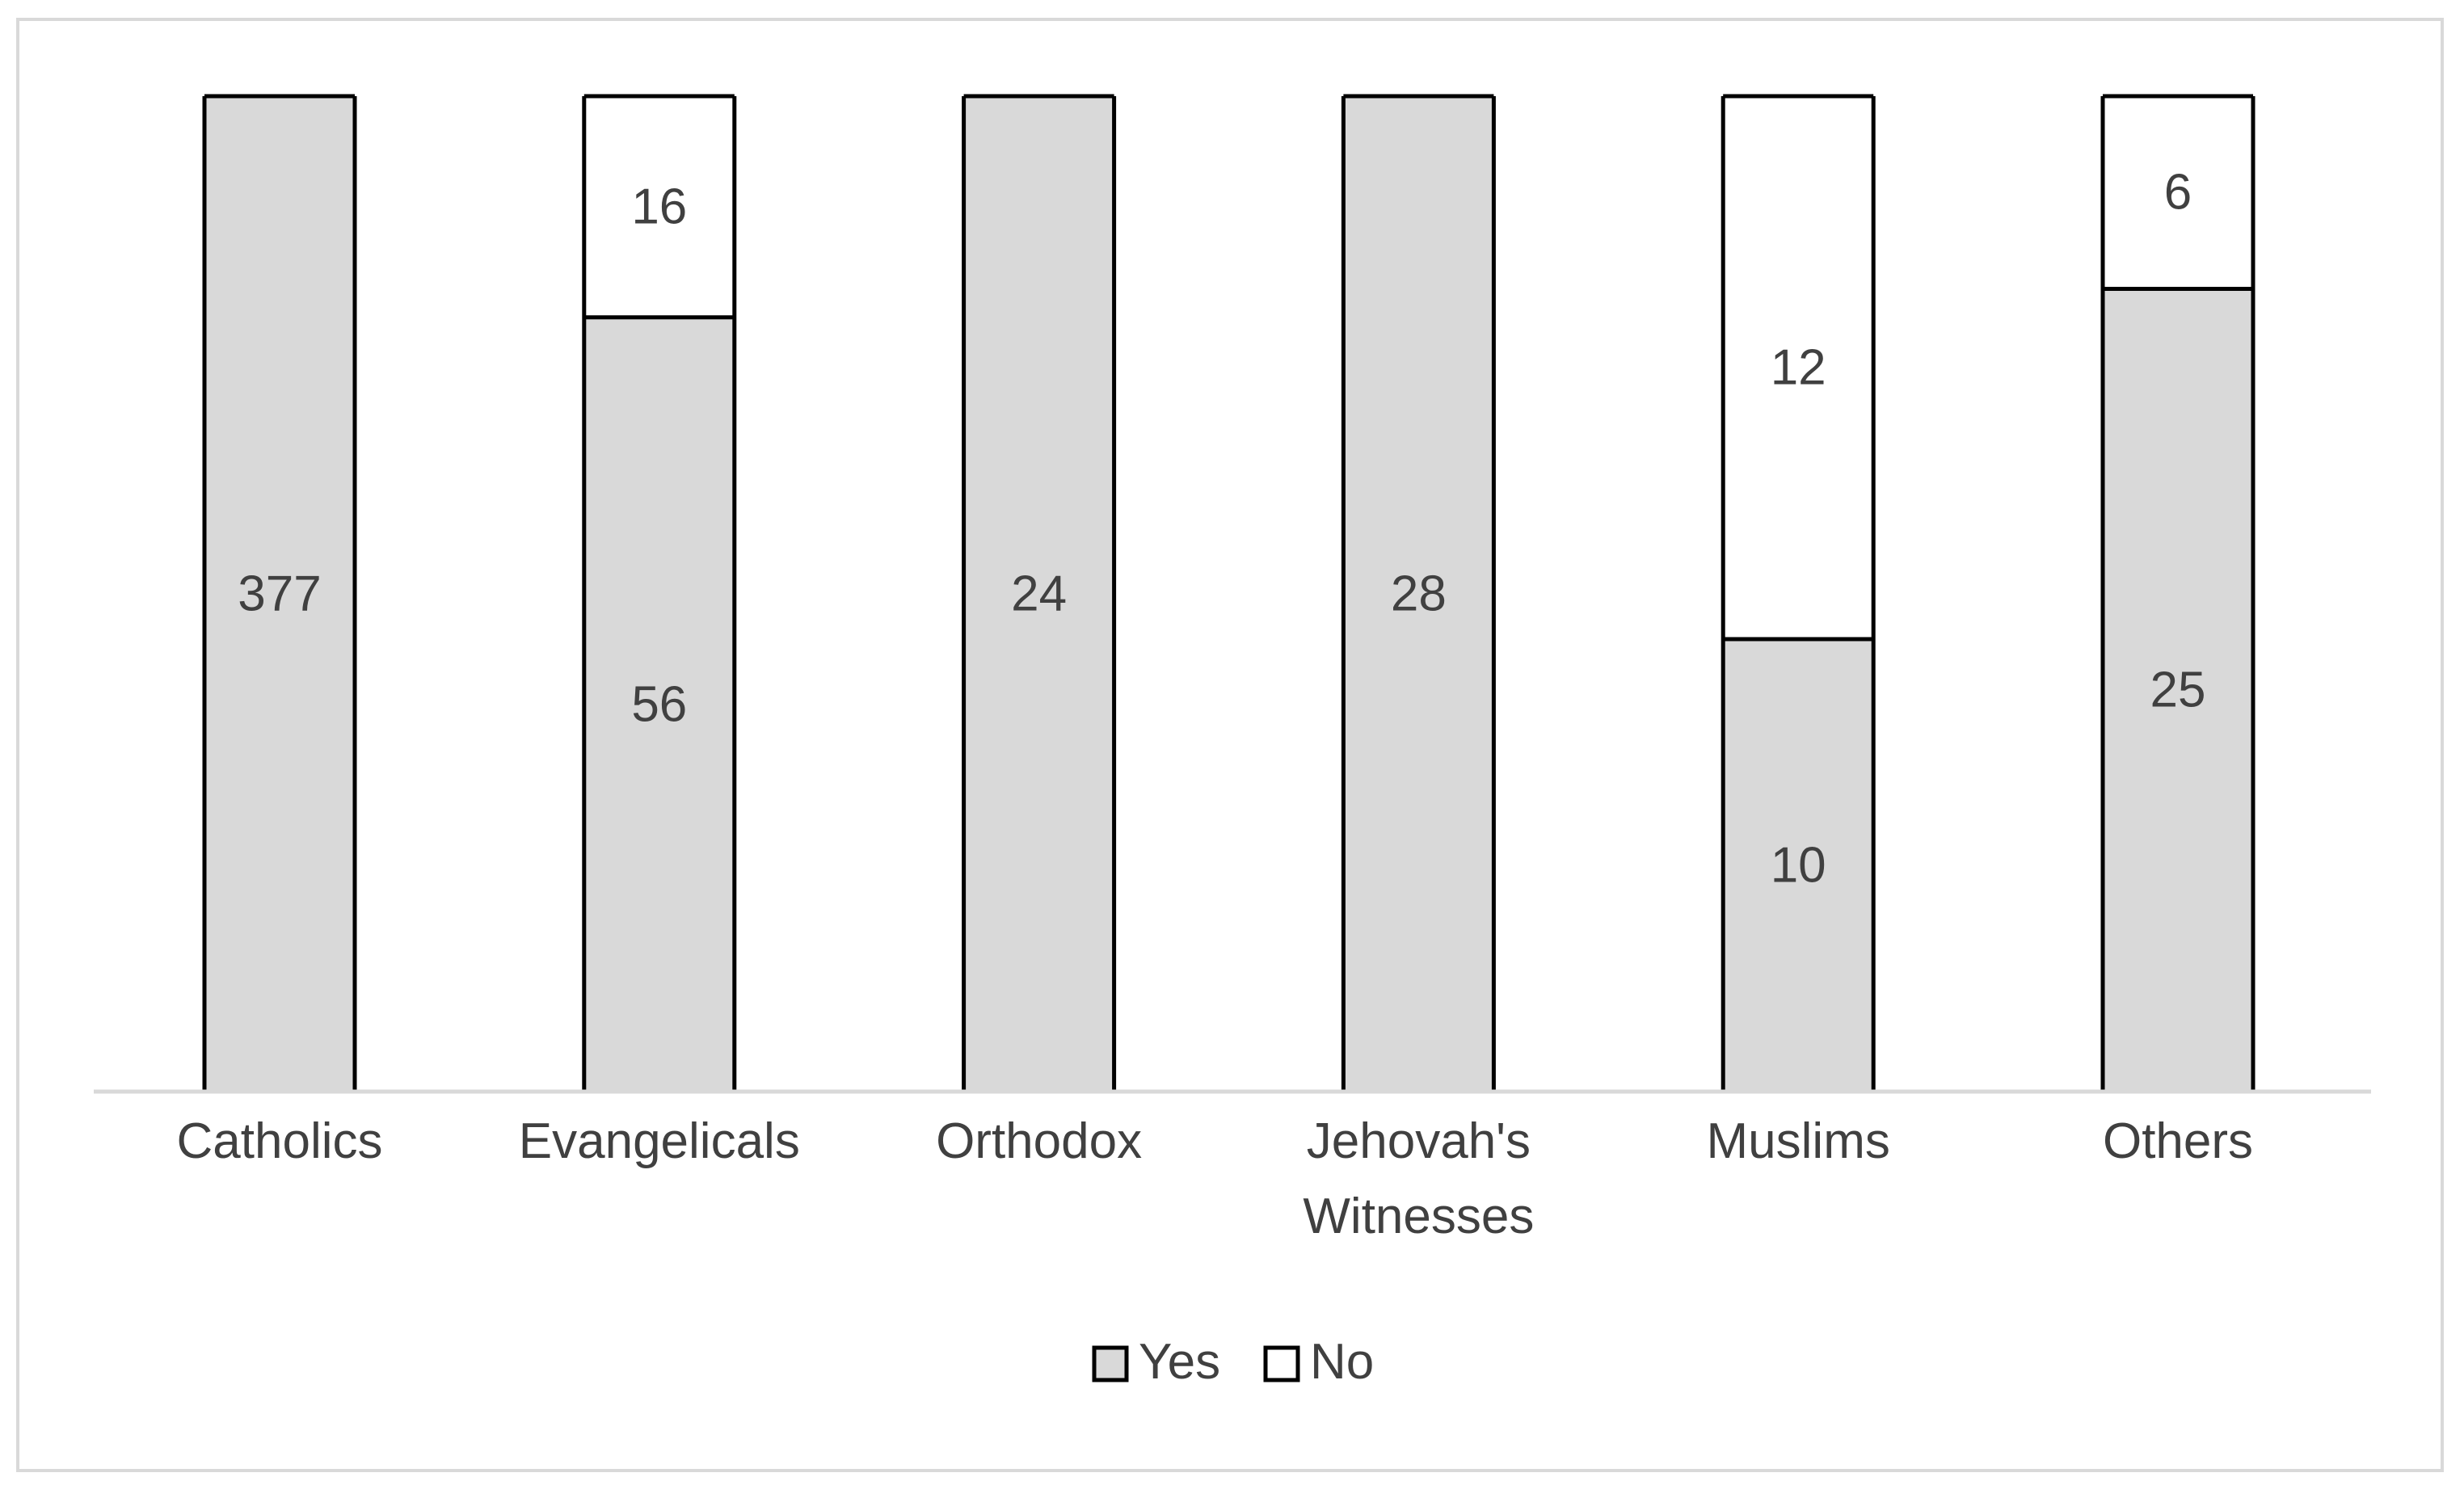  What do you see at coordinates (1419, 1178) in the screenshot?
I see `category-label-3: Jehovah's Witnesses` at bounding box center [1419, 1178].